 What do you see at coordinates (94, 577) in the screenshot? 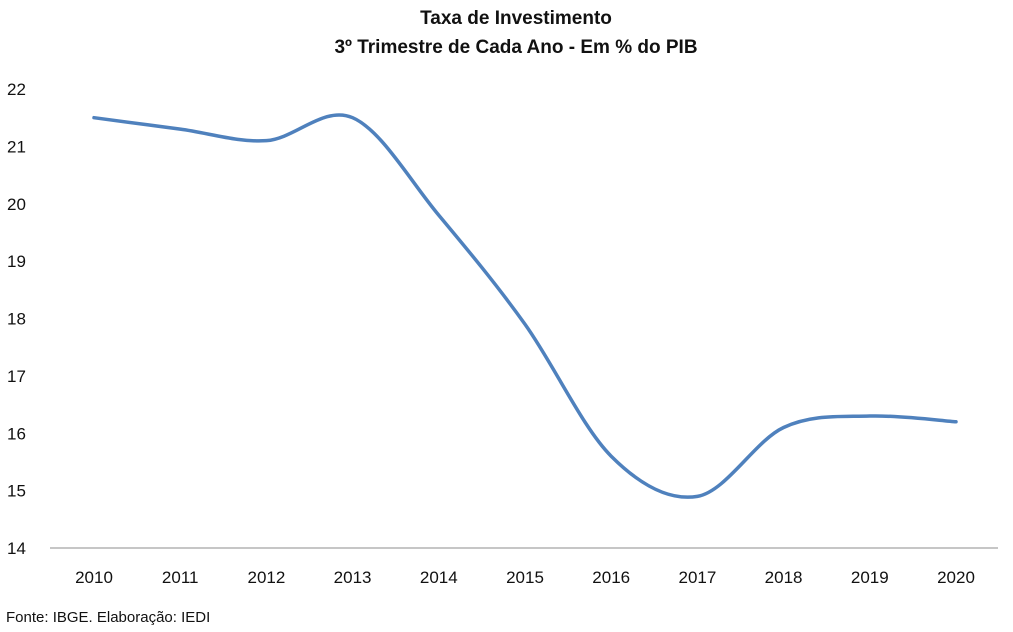
I see `x-tick-label: 2010` at bounding box center [94, 577].